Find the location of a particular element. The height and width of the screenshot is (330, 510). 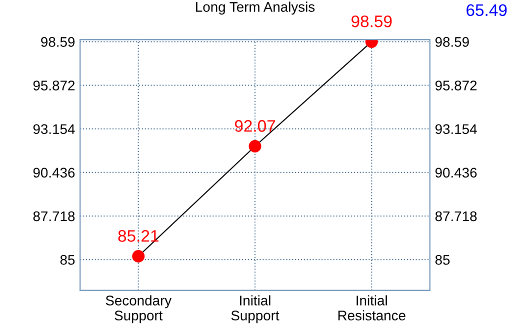

y-tick-label: 98.59 is located at coordinates (58, 42).